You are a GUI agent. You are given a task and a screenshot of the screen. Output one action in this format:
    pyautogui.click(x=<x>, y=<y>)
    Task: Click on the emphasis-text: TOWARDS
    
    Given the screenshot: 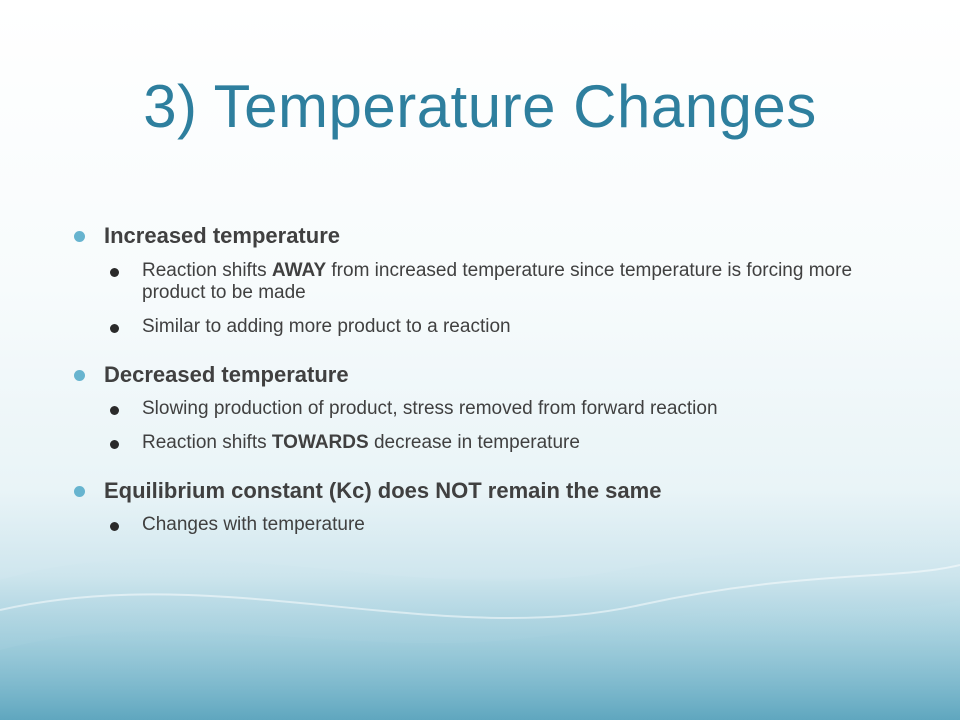 What is the action you would take?
    pyautogui.click(x=320, y=443)
    